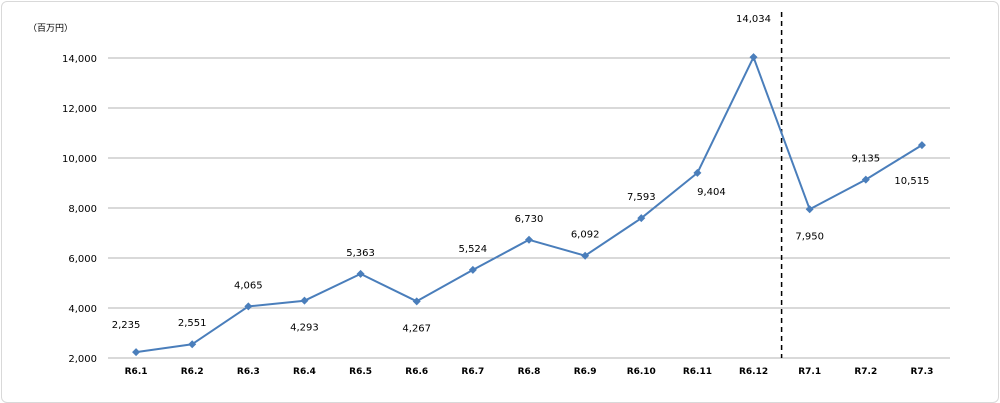 The height and width of the screenshot is (403, 1000). Describe the element at coordinates (809, 372) in the screenshot. I see `x-tick-label: R7.1` at that location.